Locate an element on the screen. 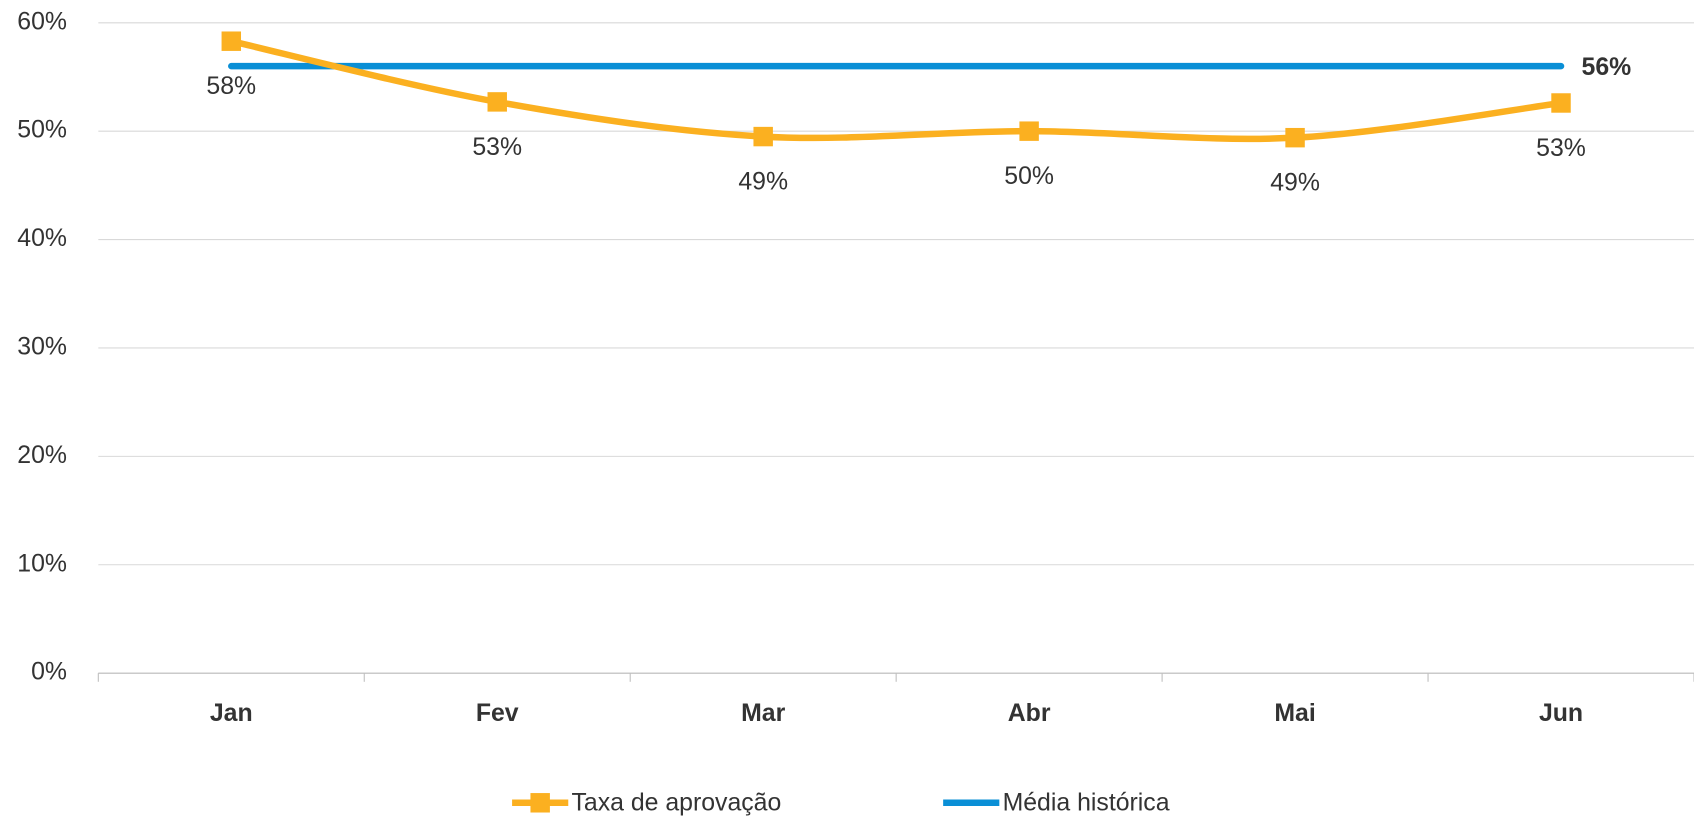 The height and width of the screenshot is (818, 1694). y-tick-label: 30% is located at coordinates (42, 347).